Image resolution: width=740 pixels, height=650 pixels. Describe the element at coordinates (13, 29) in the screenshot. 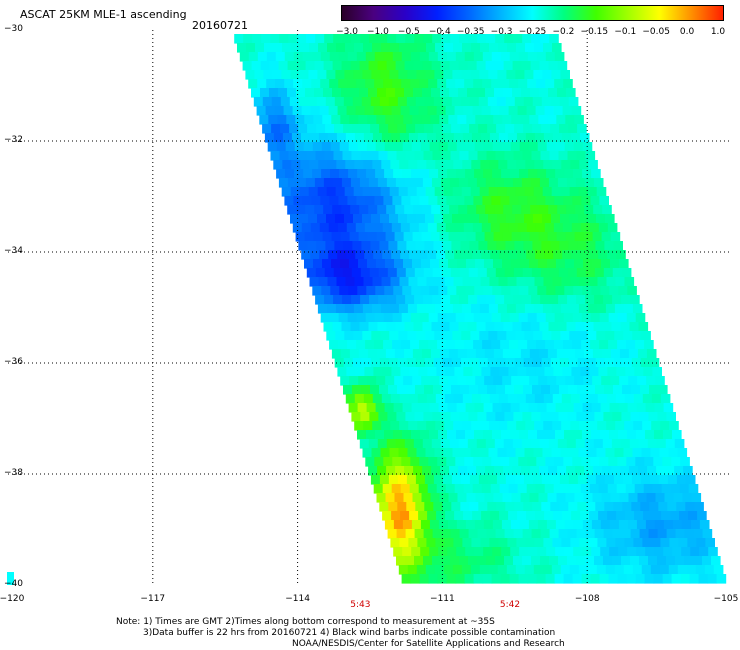

I see `y-tick-label: −30` at that location.